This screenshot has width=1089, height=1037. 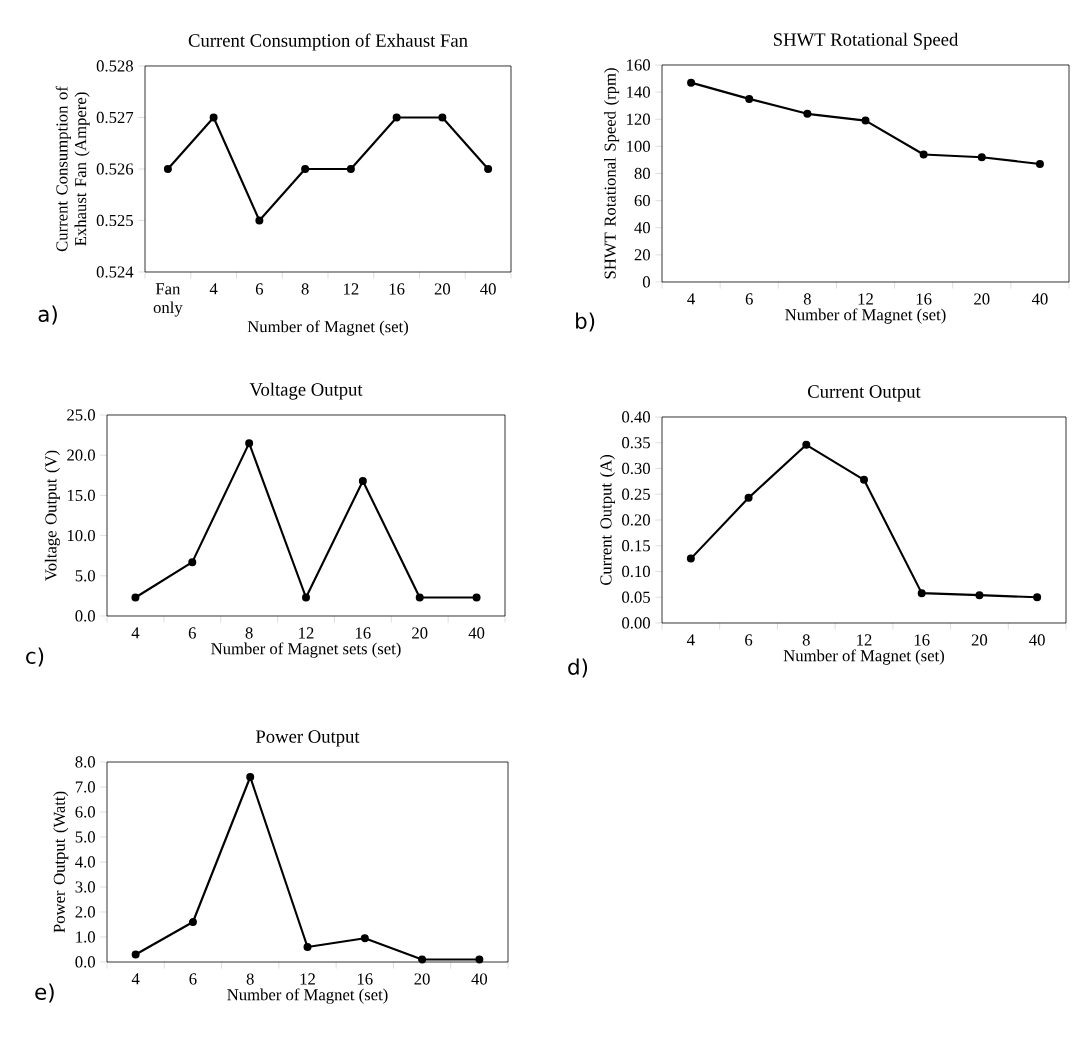 I want to click on y-tick-label: 0.525, so click(x=114, y=220).